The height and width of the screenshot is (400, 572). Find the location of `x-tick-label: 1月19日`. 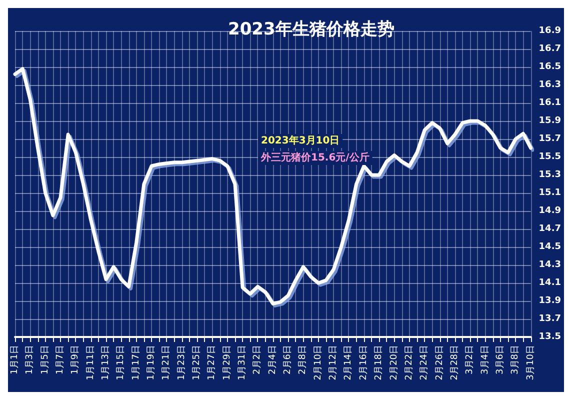

x-tick-label: 1月19日 is located at coordinates (151, 362).